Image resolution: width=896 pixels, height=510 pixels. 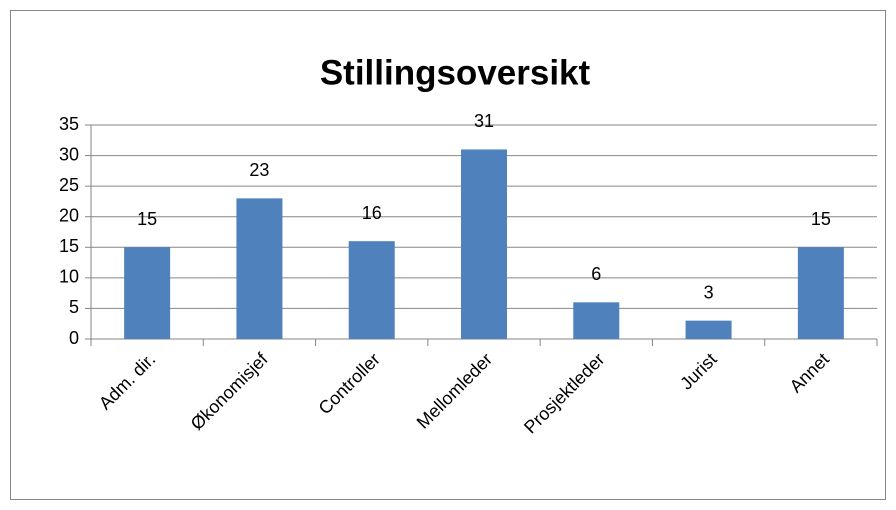 I want to click on y-tick-label: 10, so click(x=69, y=277).